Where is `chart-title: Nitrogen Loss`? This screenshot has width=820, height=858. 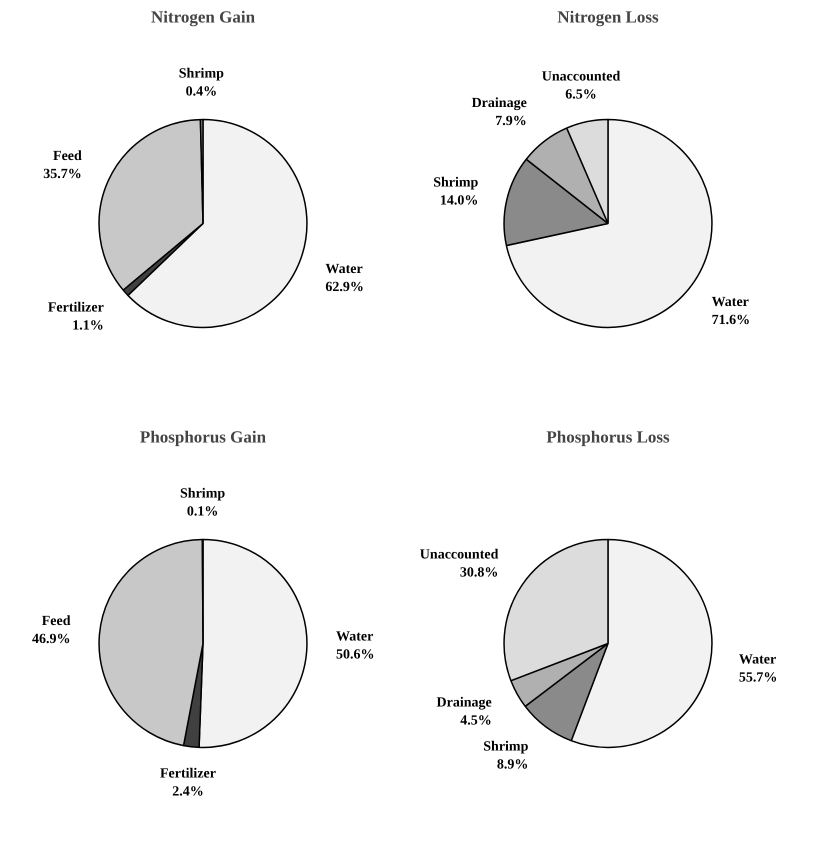
chart-title: Nitrogen Loss is located at coordinates (608, 17).